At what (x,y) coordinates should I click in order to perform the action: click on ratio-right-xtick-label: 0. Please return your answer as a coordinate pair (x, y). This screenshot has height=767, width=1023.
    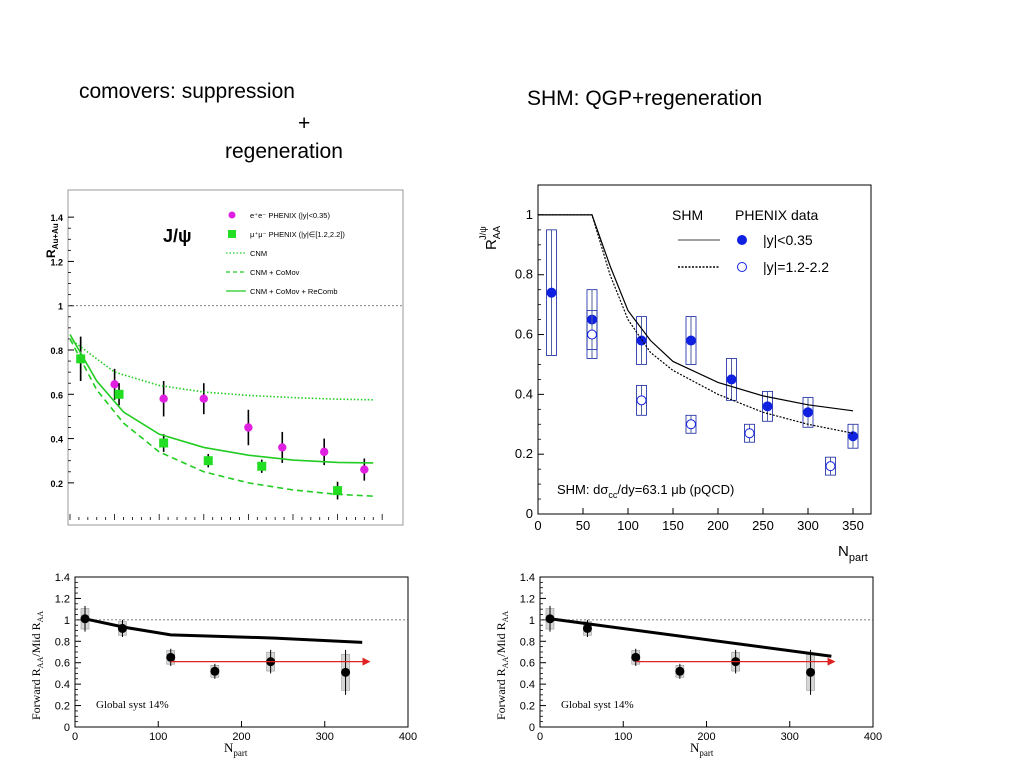
    Looking at the image, I should click on (540, 737).